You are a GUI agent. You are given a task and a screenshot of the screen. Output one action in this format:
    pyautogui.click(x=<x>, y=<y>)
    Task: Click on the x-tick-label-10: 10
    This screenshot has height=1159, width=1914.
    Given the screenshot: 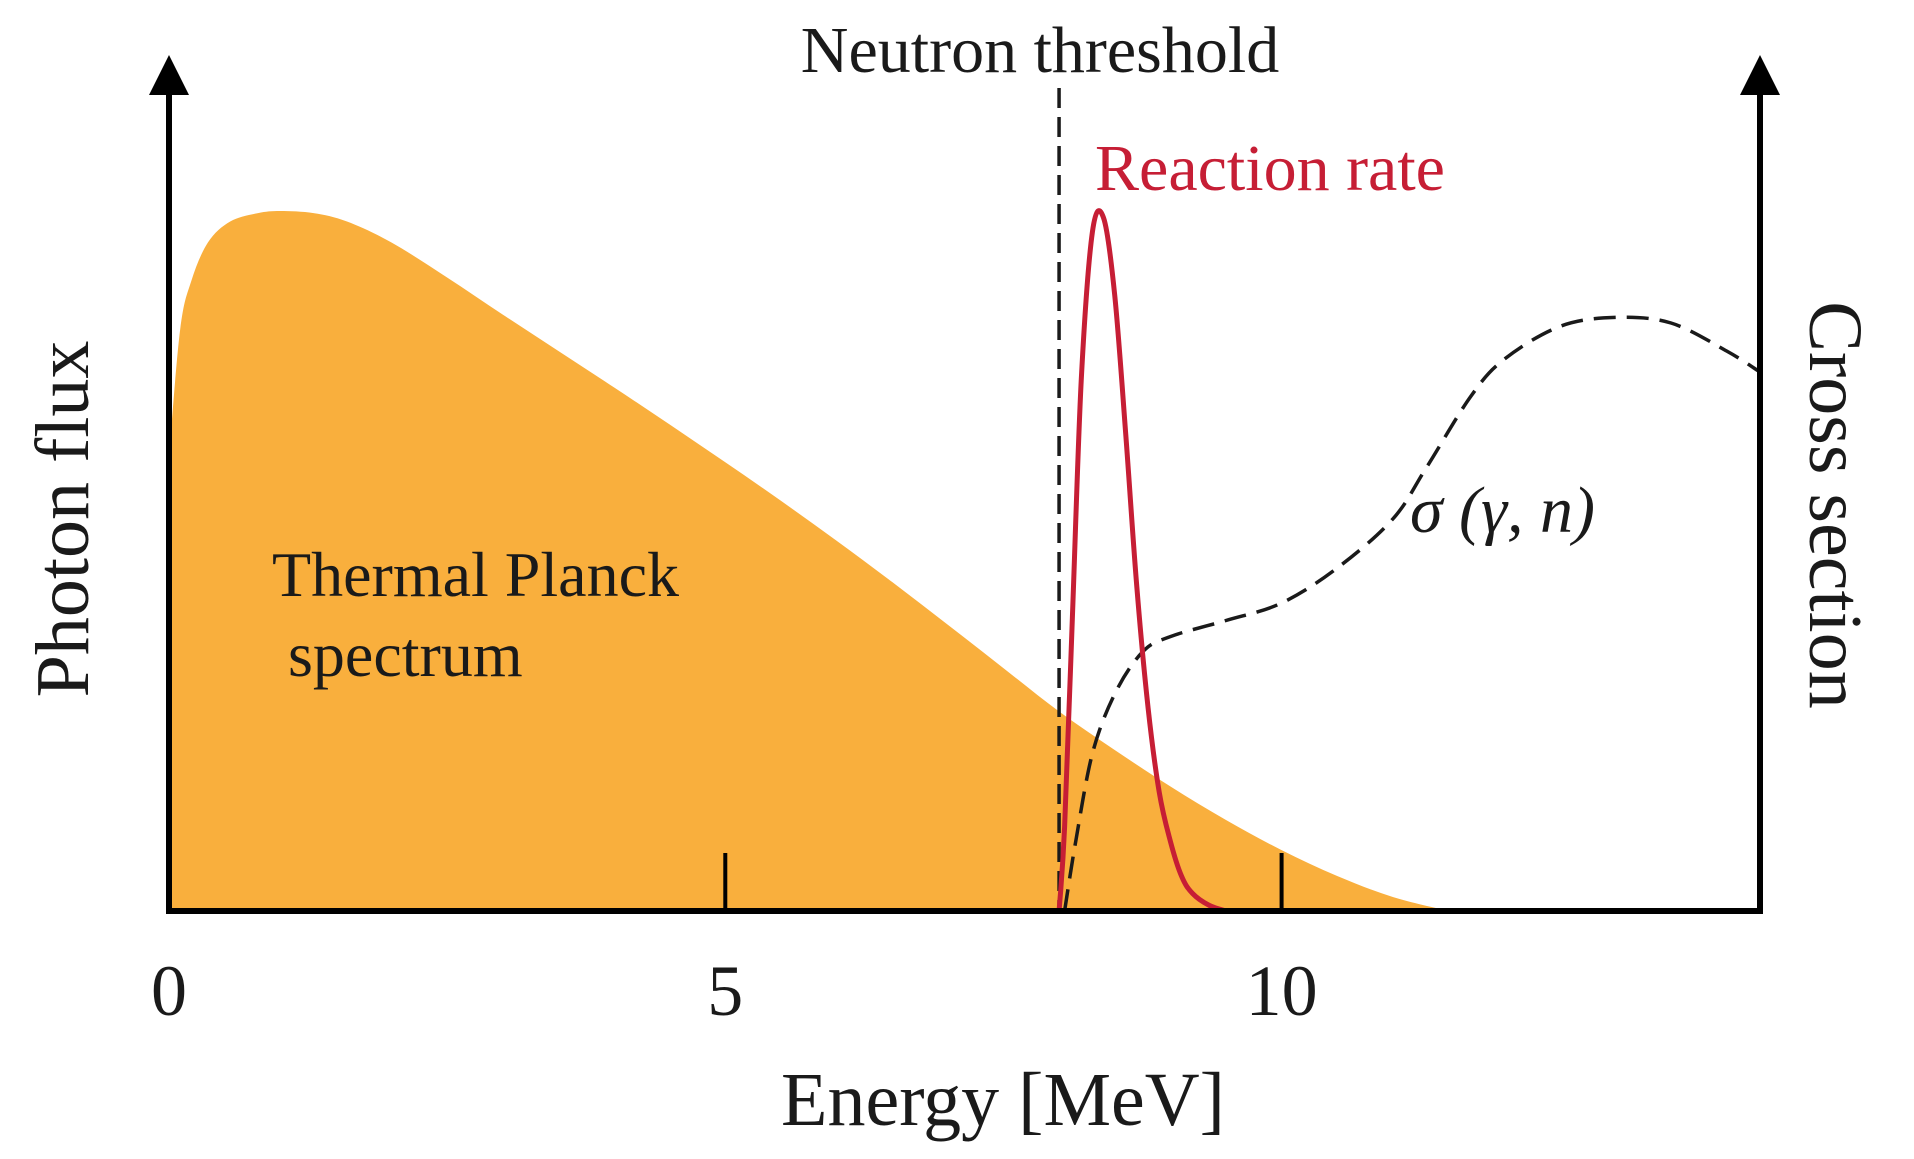 What is the action you would take?
    pyautogui.click(x=1282, y=991)
    